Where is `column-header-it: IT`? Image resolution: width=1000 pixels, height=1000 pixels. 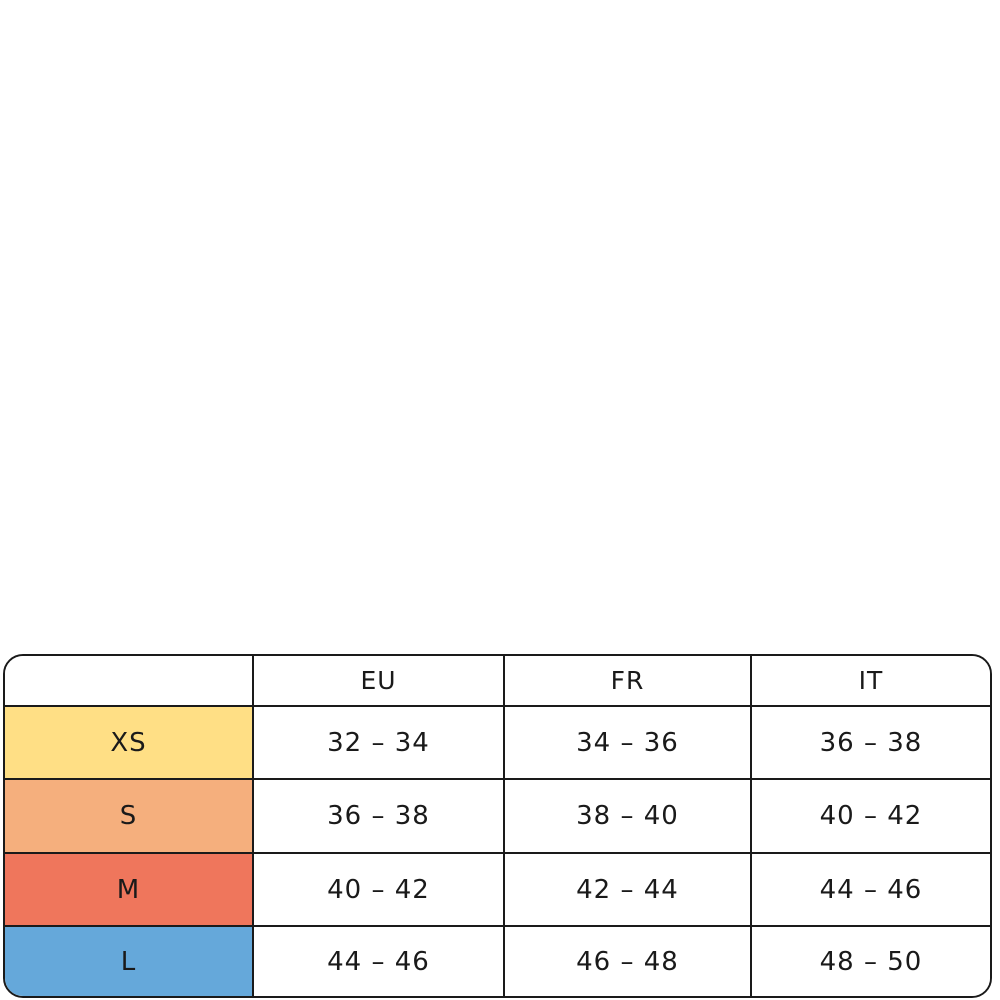 column-header-it: IT is located at coordinates (871, 681).